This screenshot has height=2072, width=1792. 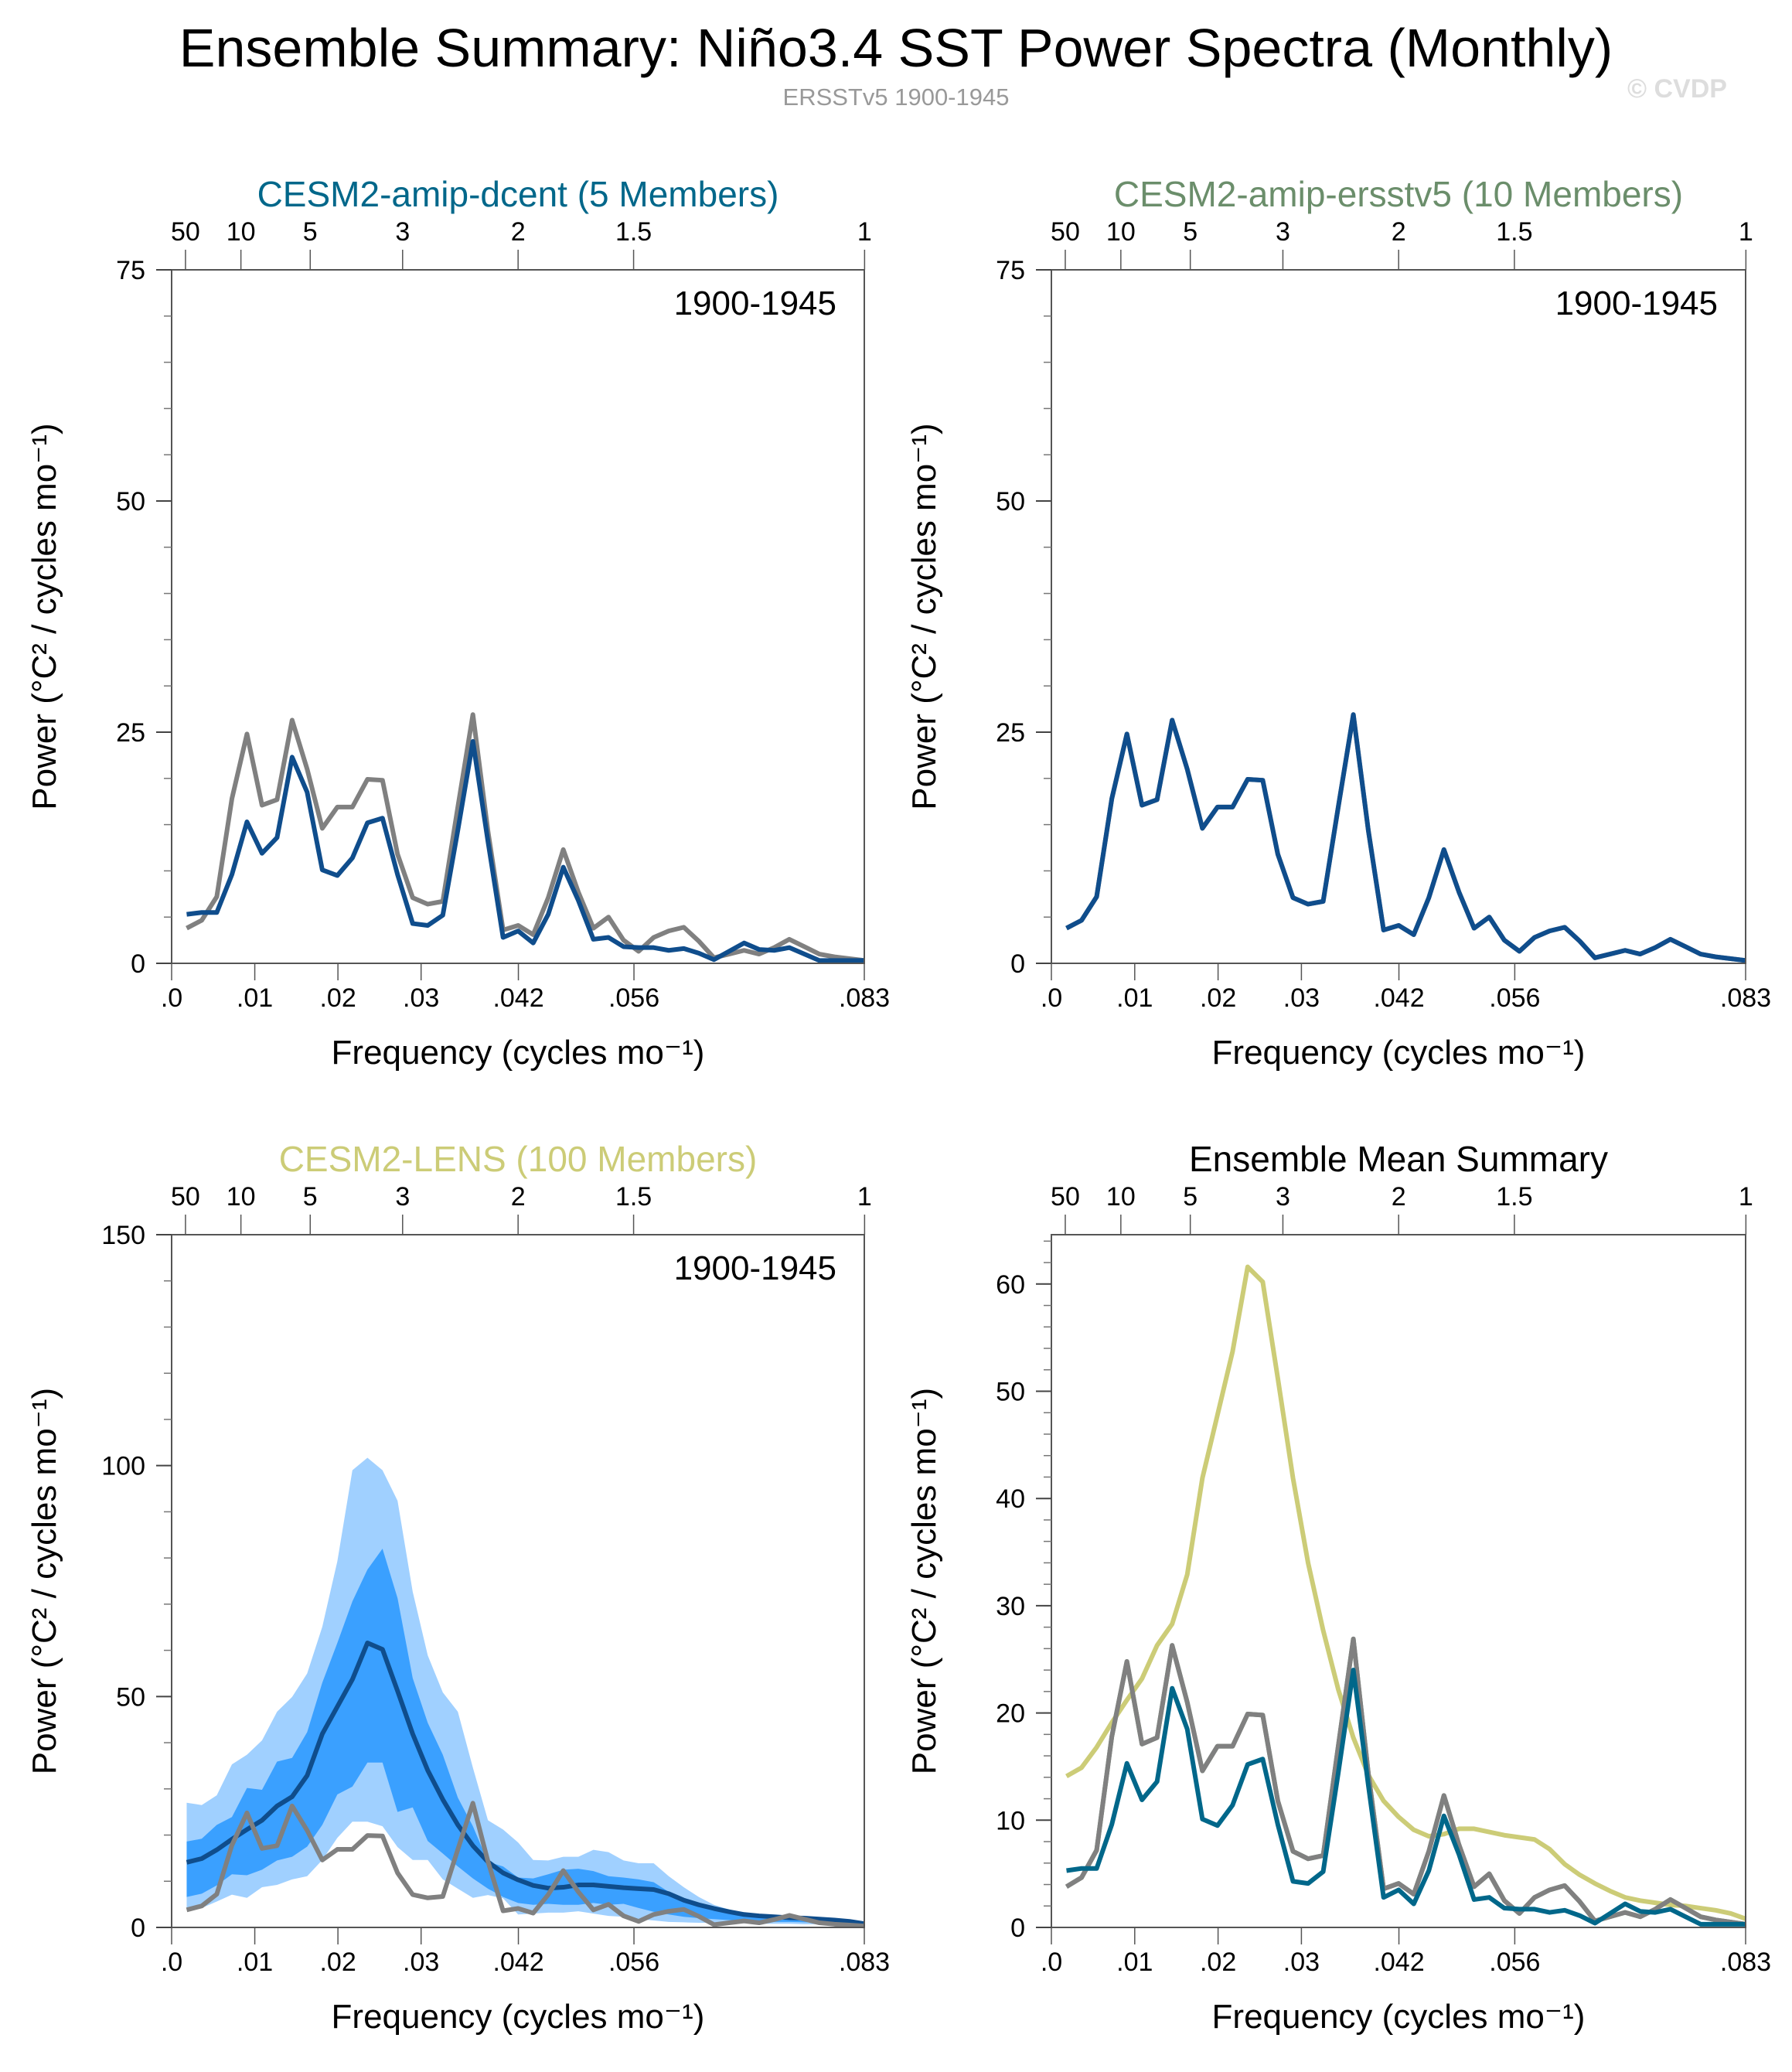 What do you see at coordinates (1010, 1285) in the screenshot?
I see `y-tick-label: 60` at bounding box center [1010, 1285].